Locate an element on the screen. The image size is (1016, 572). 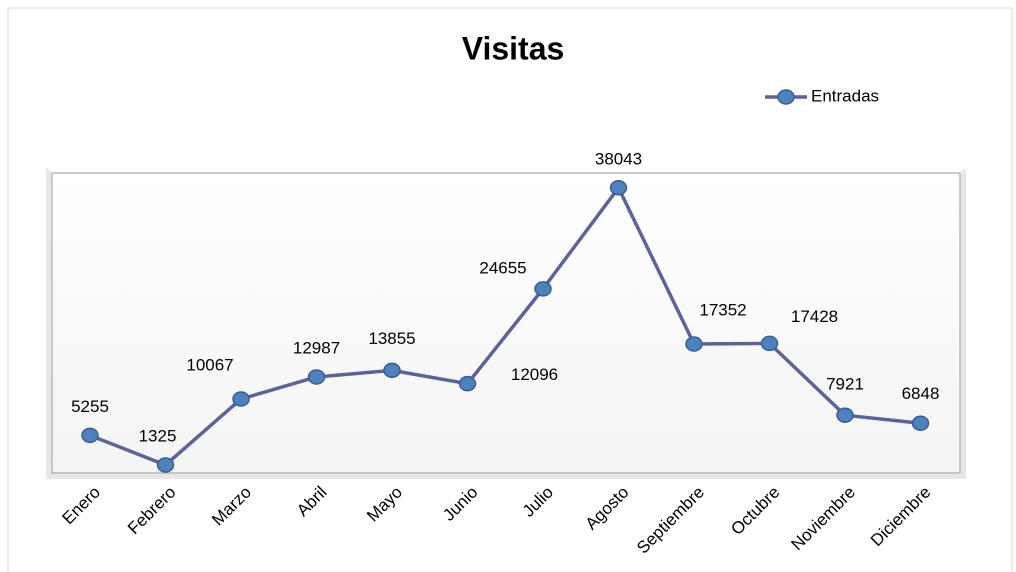
data-label: 12096 is located at coordinates (534, 374).